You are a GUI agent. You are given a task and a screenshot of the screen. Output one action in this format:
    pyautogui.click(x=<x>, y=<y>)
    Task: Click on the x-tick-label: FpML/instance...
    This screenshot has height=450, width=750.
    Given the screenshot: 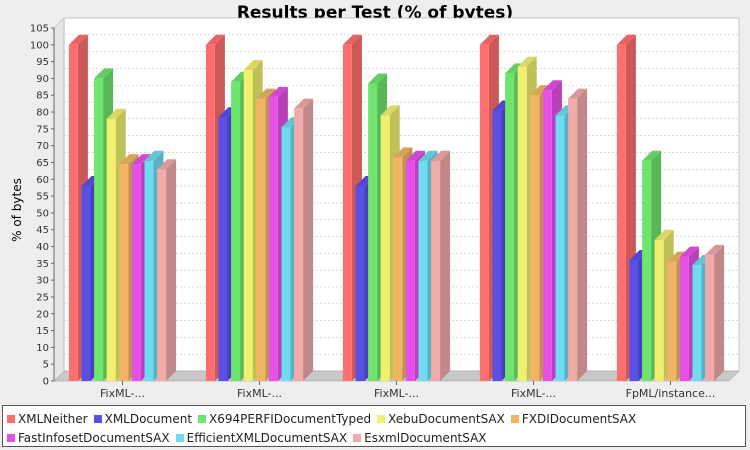 What is the action you would take?
    pyautogui.click(x=671, y=393)
    